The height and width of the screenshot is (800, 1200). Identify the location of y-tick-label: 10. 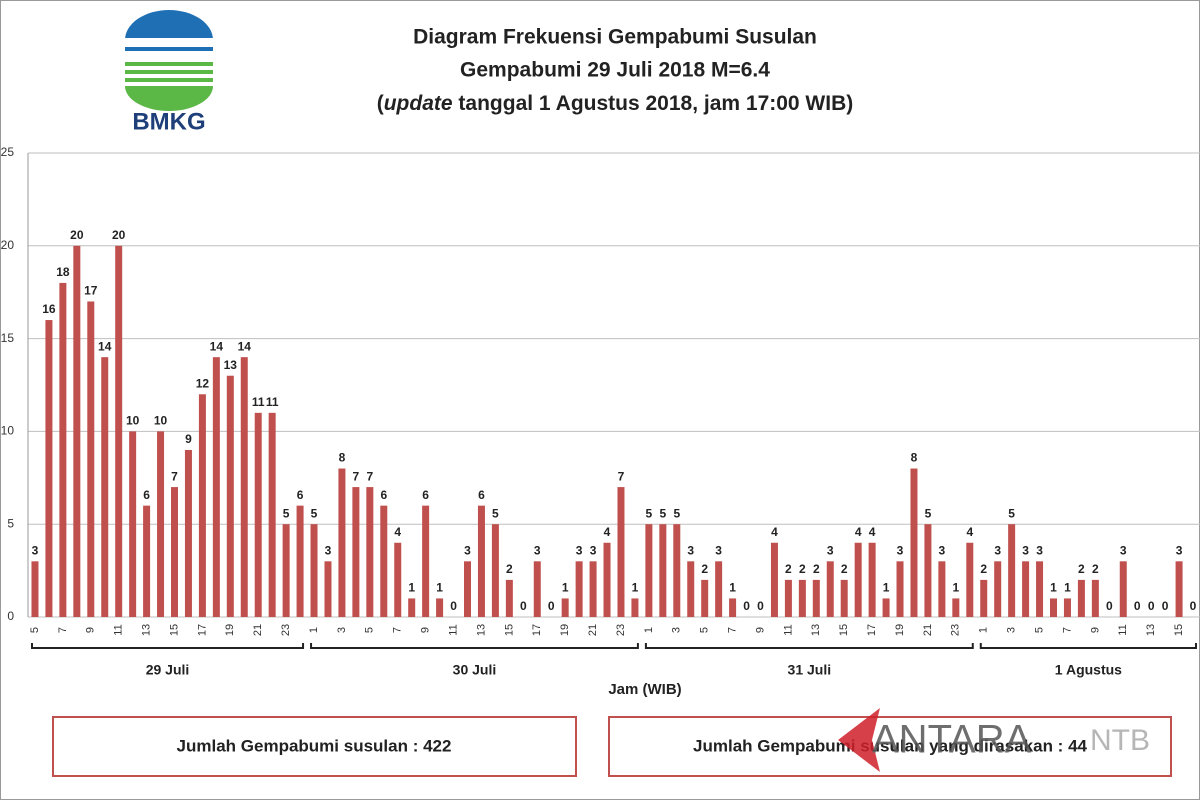
(8, 431).